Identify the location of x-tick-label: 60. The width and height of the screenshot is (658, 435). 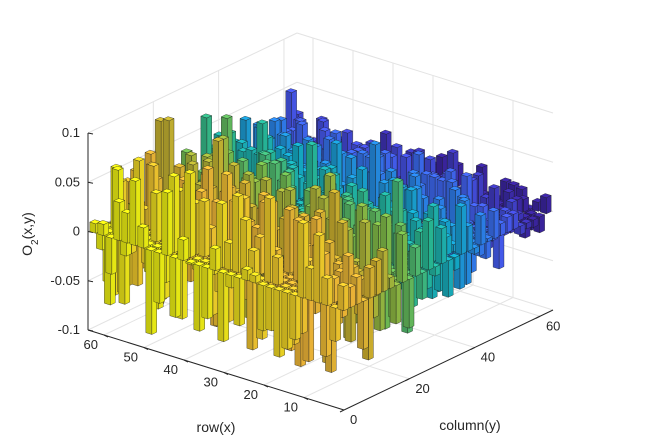
(553, 325).